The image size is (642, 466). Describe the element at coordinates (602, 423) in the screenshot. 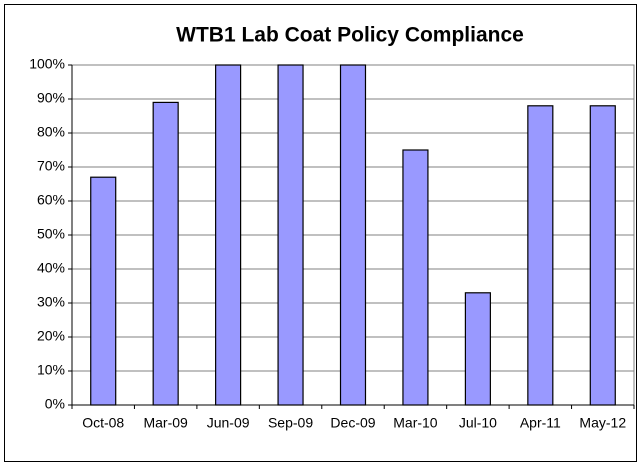

I see `x-tick-label: May-12` at that location.